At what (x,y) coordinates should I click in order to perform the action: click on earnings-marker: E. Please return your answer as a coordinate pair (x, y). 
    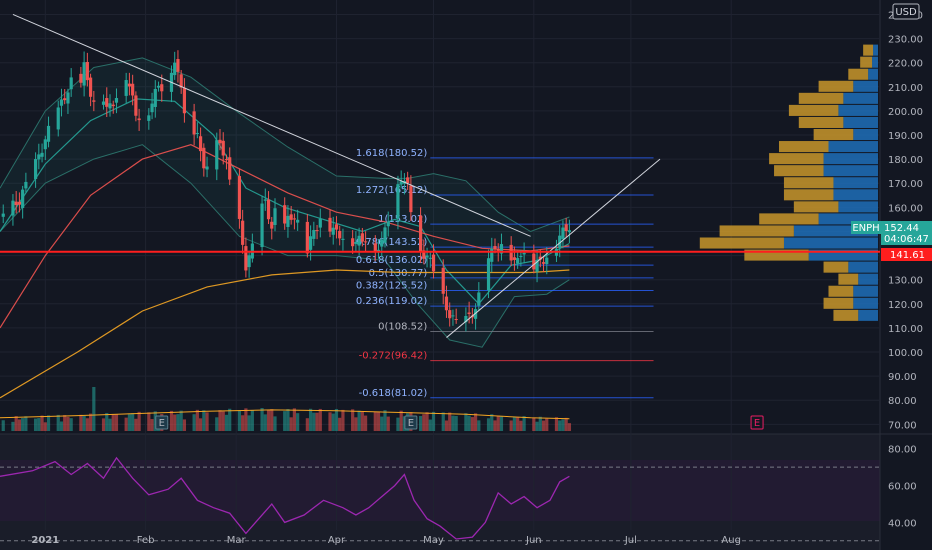
    Looking at the image, I should click on (162, 422).